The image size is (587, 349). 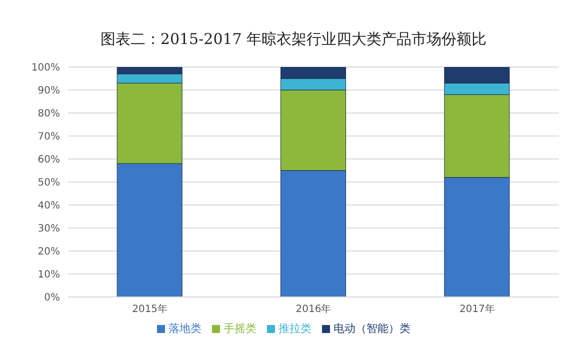 What do you see at coordinates (314, 309) in the screenshot?
I see `x-tick-label: 2016年` at bounding box center [314, 309].